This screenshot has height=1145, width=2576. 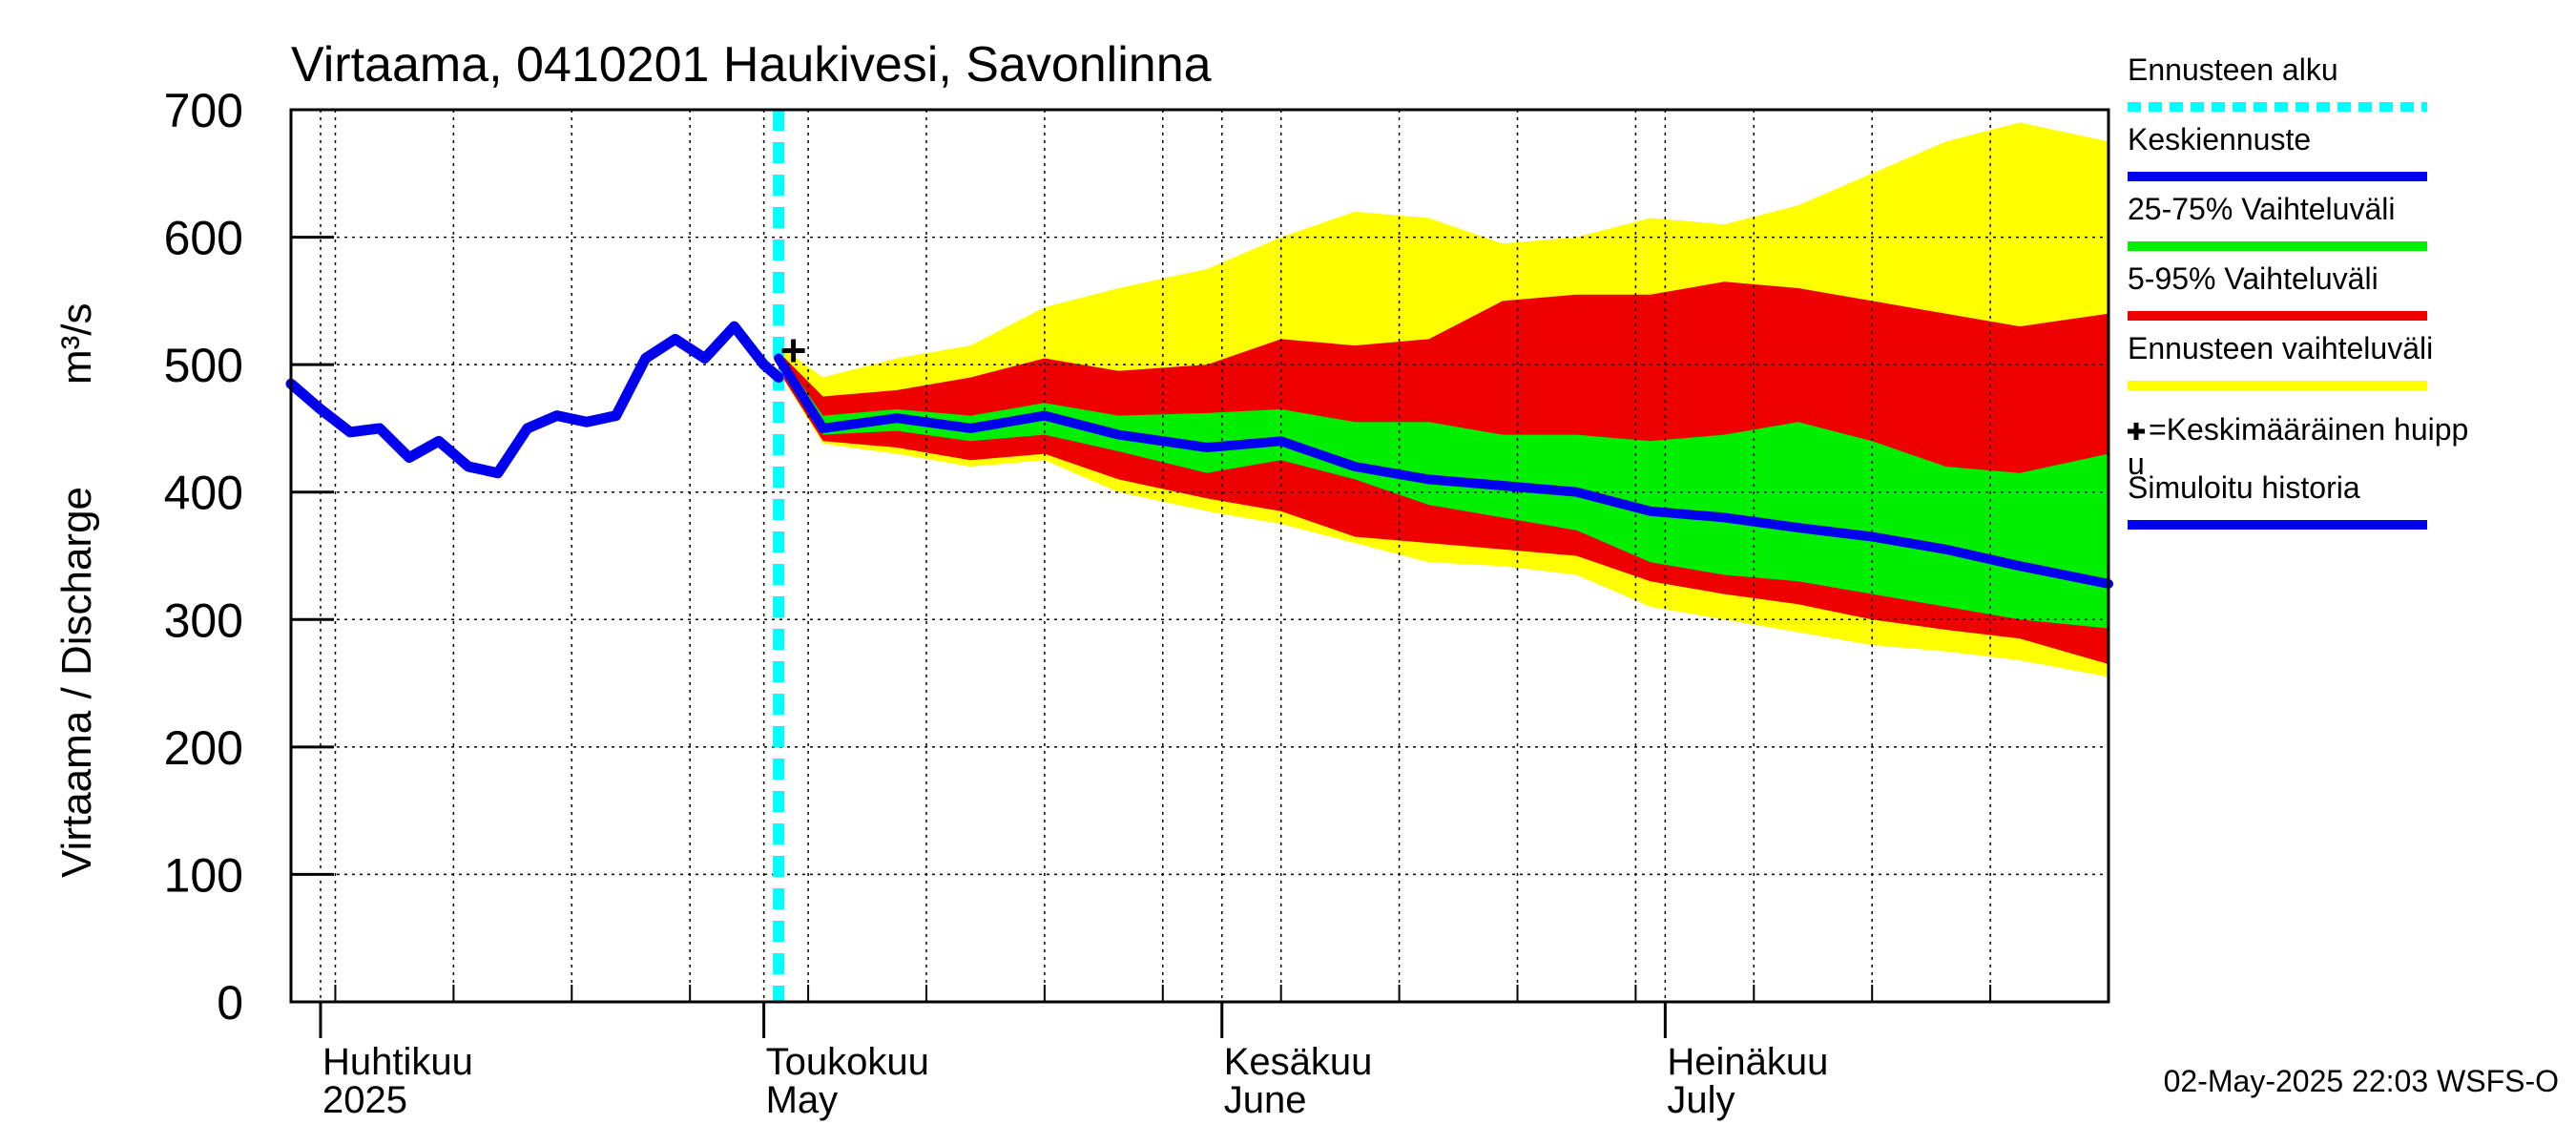 What do you see at coordinates (203, 748) in the screenshot?
I see `y-tick-label: 200` at bounding box center [203, 748].